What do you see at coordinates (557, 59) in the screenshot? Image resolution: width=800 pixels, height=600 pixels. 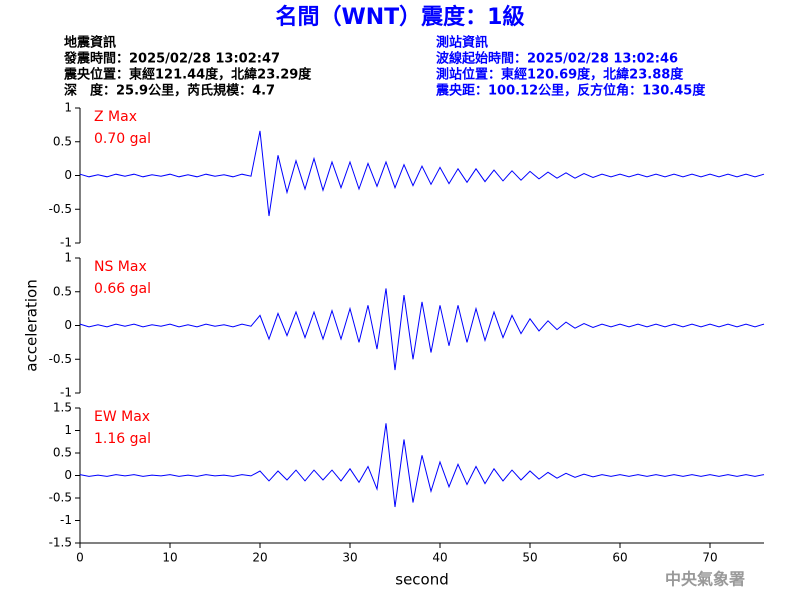 I see `station-line: 波線起始時間：2025/02/28 13:02:46` at bounding box center [557, 59].